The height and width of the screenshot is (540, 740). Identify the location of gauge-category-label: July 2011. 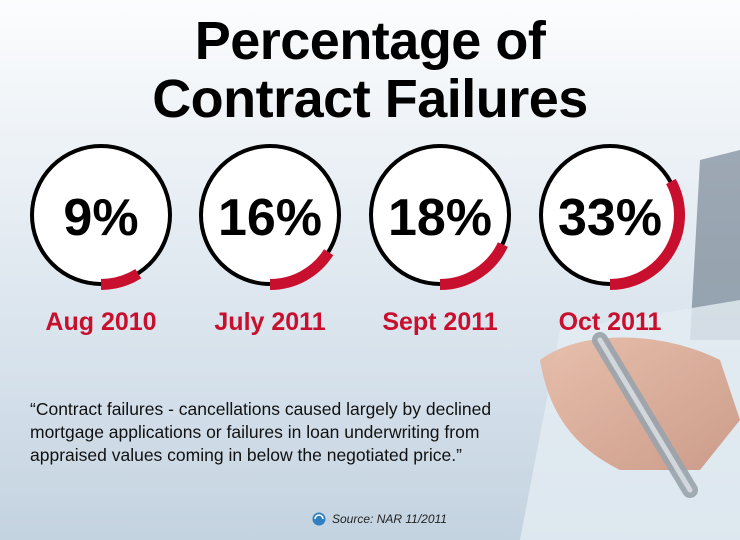
(269, 322).